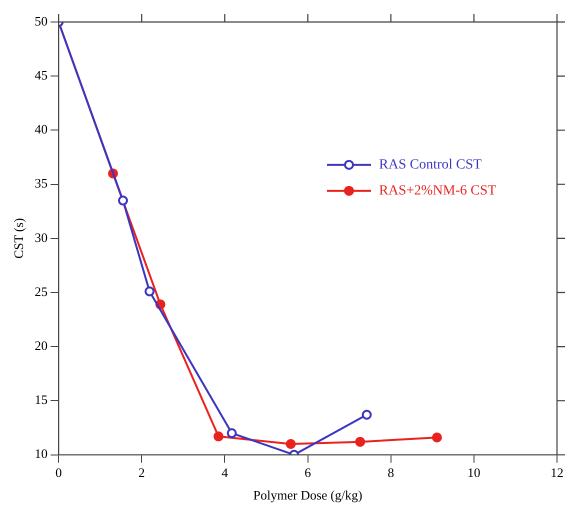 Image resolution: width=579 pixels, height=517 pixels. What do you see at coordinates (557, 472) in the screenshot?
I see `x-tick-label: 12` at bounding box center [557, 472].